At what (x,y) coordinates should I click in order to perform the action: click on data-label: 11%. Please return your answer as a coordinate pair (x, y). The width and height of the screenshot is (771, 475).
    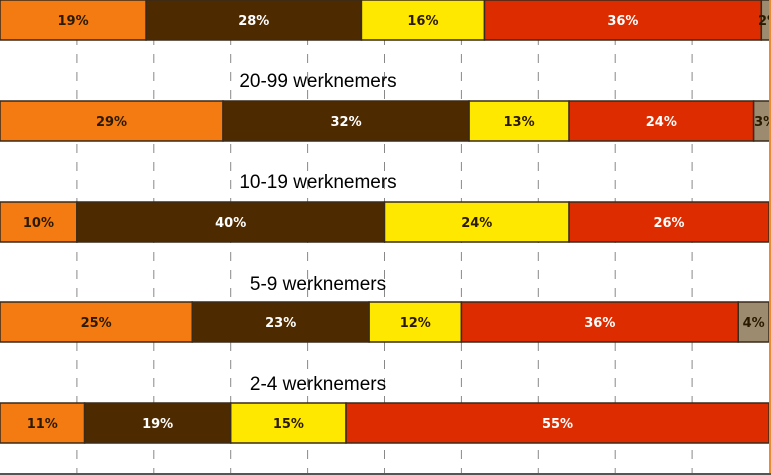
    Looking at the image, I should click on (42, 424).